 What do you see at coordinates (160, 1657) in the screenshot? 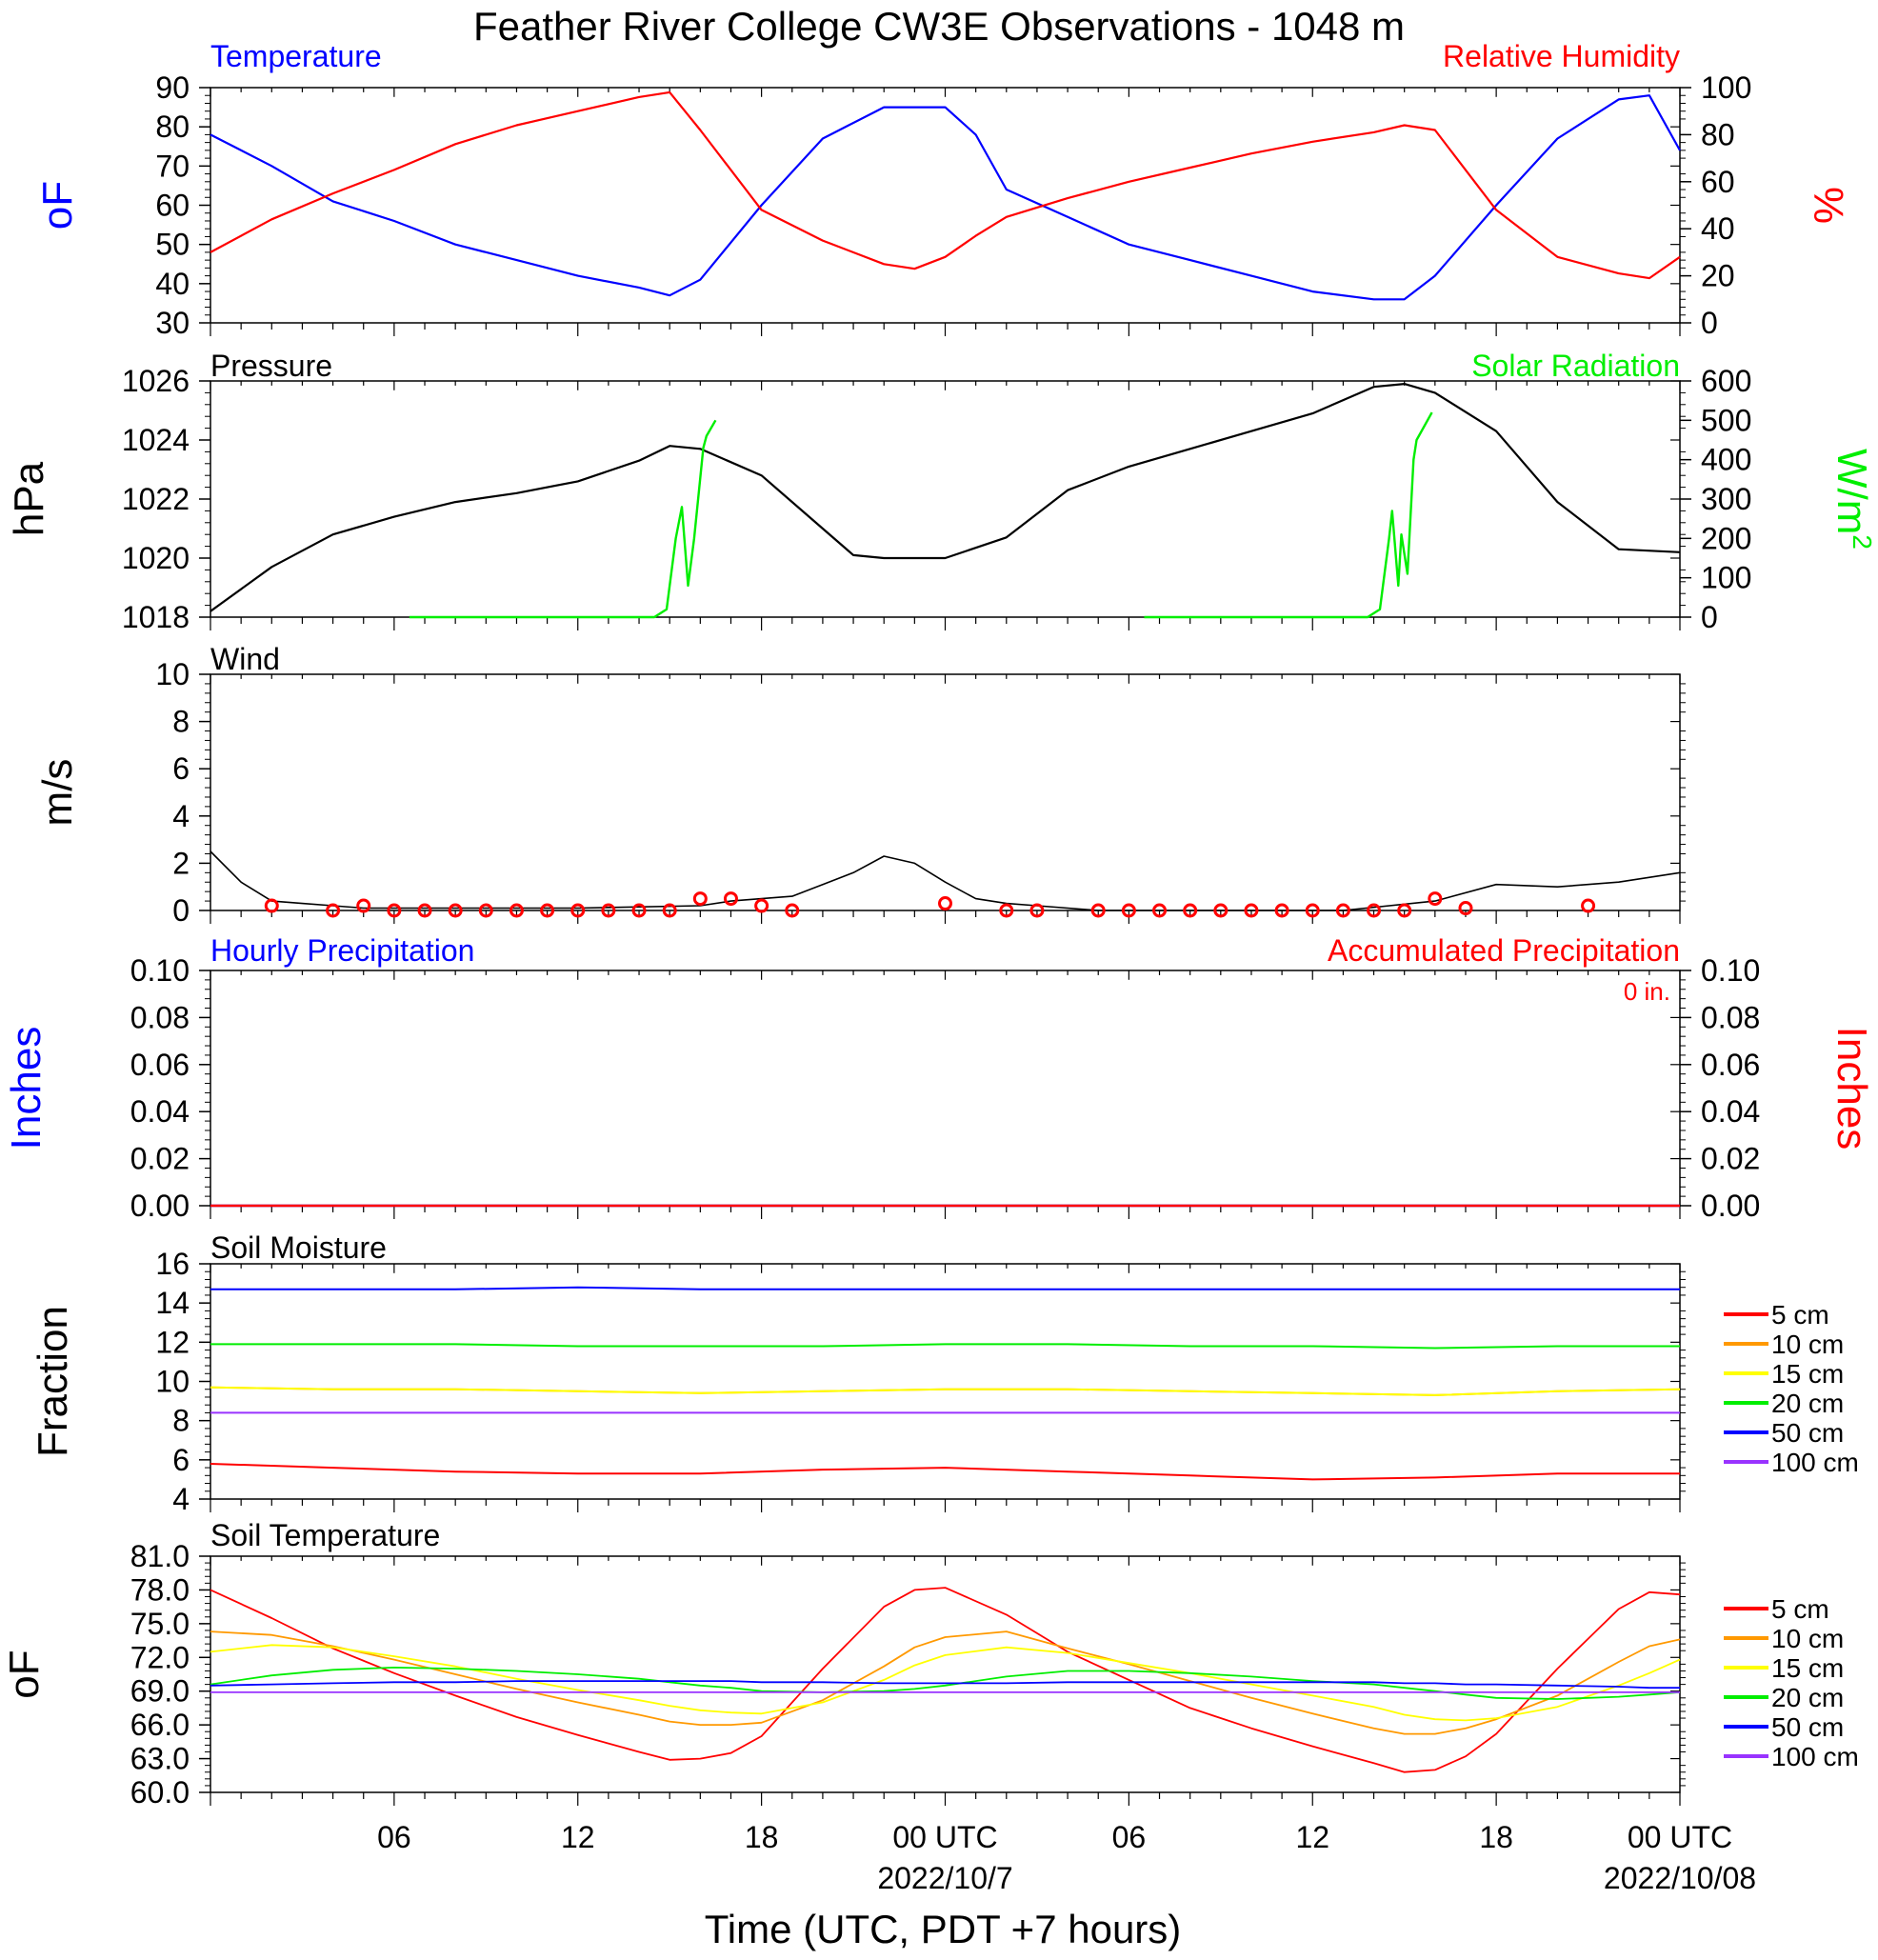
I see `y-tick-label-left: 72.0` at bounding box center [160, 1657].